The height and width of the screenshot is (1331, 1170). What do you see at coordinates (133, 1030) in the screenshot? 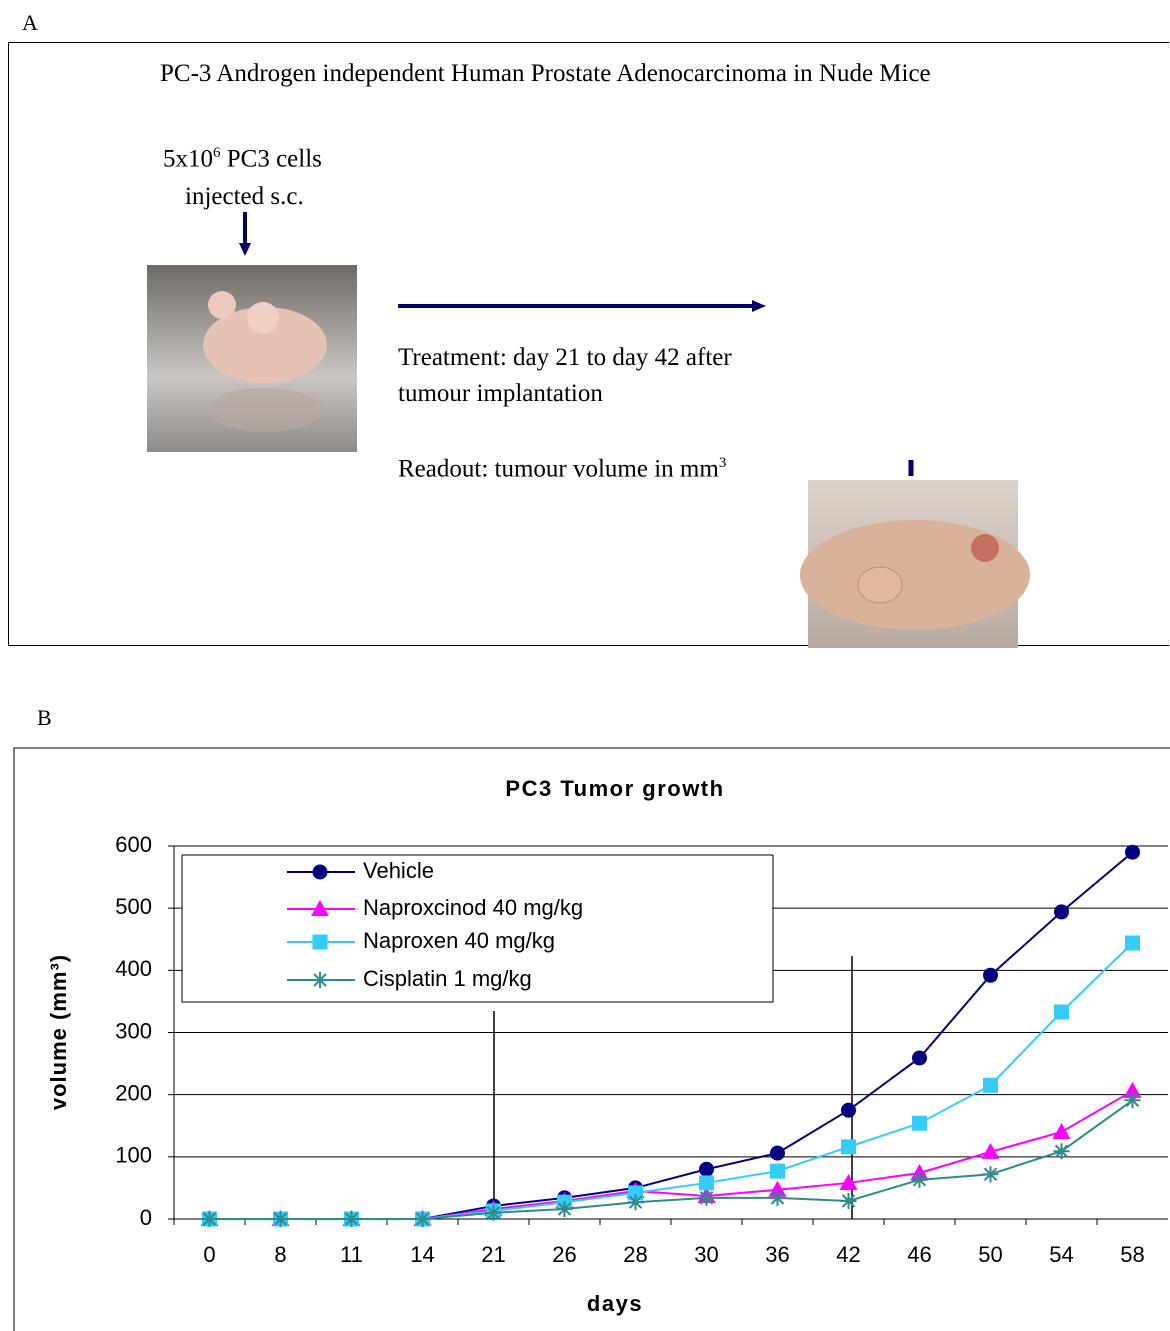
I see `y-tick-label: 300` at bounding box center [133, 1030].